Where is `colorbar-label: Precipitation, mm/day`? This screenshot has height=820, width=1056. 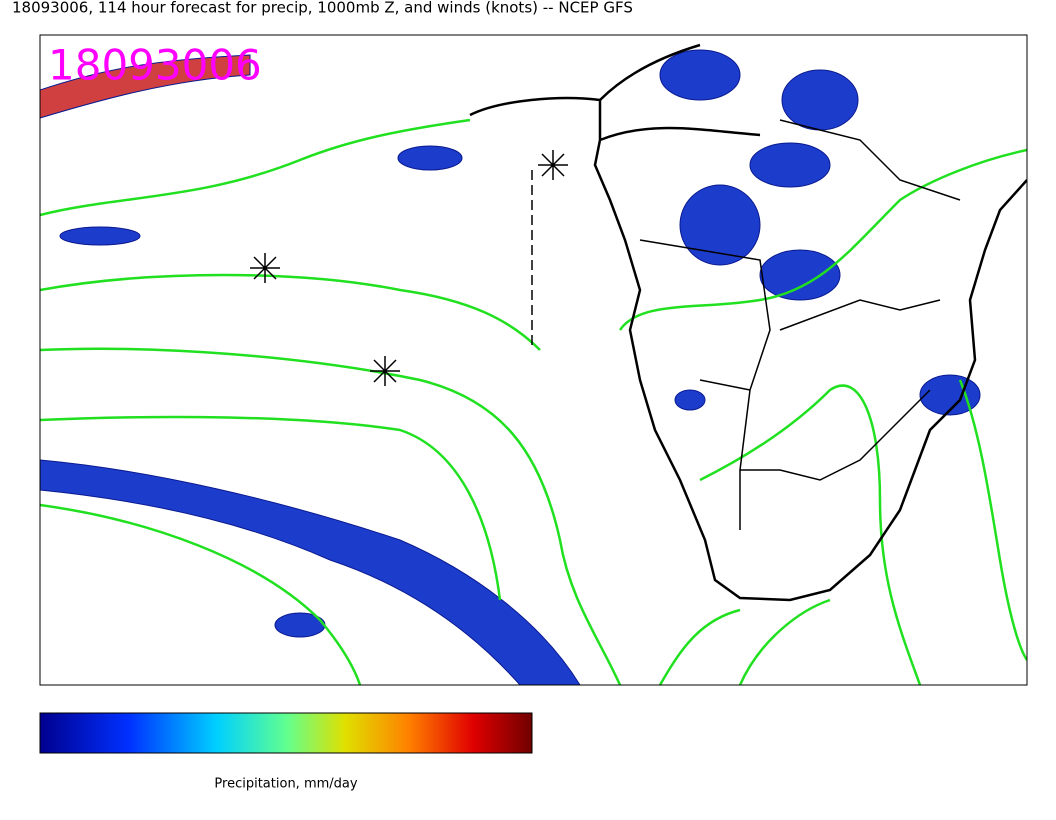 colorbar-label: Precipitation, mm/day is located at coordinates (285, 784).